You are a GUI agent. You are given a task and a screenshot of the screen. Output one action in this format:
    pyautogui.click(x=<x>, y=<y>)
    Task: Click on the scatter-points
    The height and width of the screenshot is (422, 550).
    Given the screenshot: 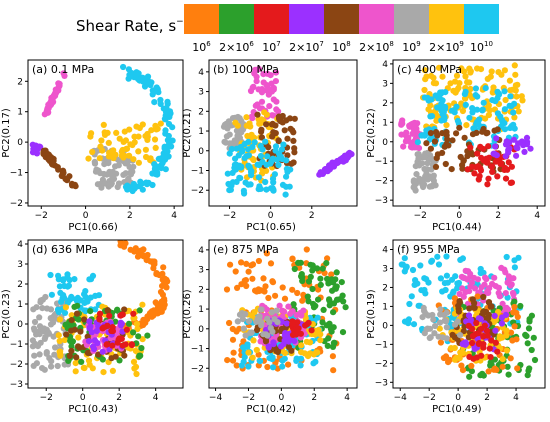 What is the action you would take?
    pyautogui.click(x=100, y=309)
    